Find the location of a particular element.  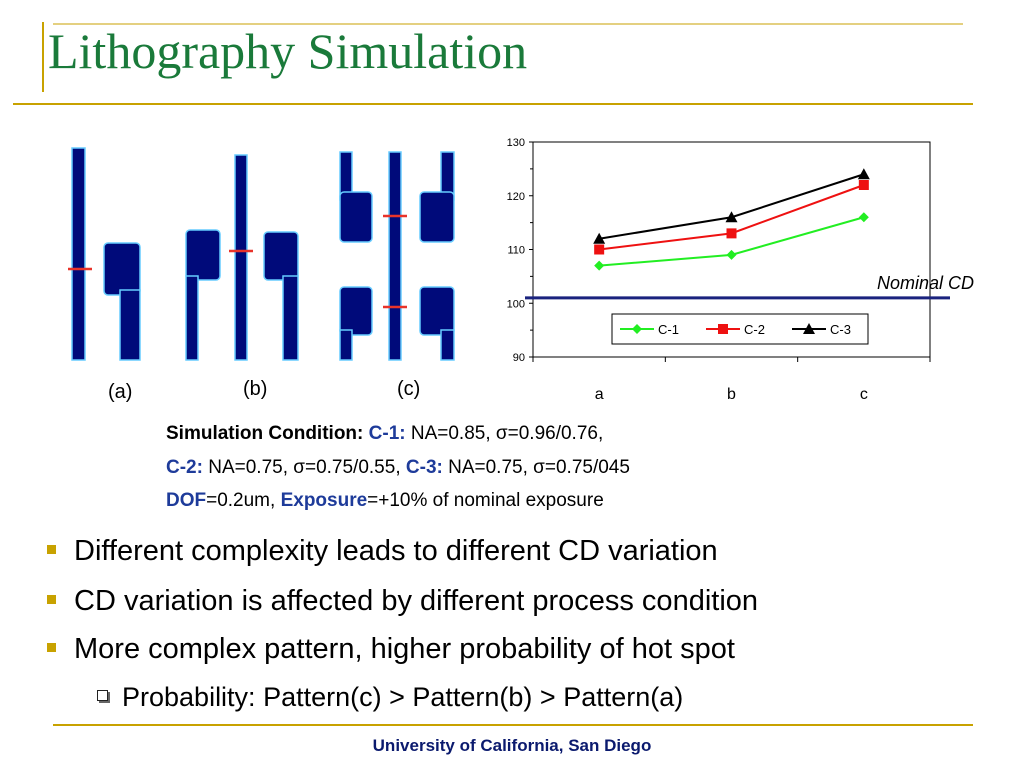

slide-title: Lithography Simulation is located at coordinates (288, 51).